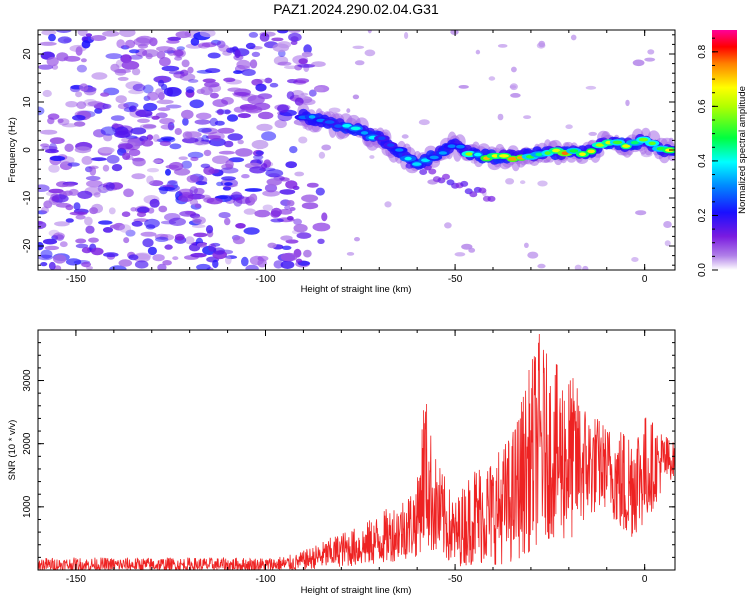 The image size is (750, 605). Describe the element at coordinates (265, 279) in the screenshot. I see `x-tick-label: -100` at that location.